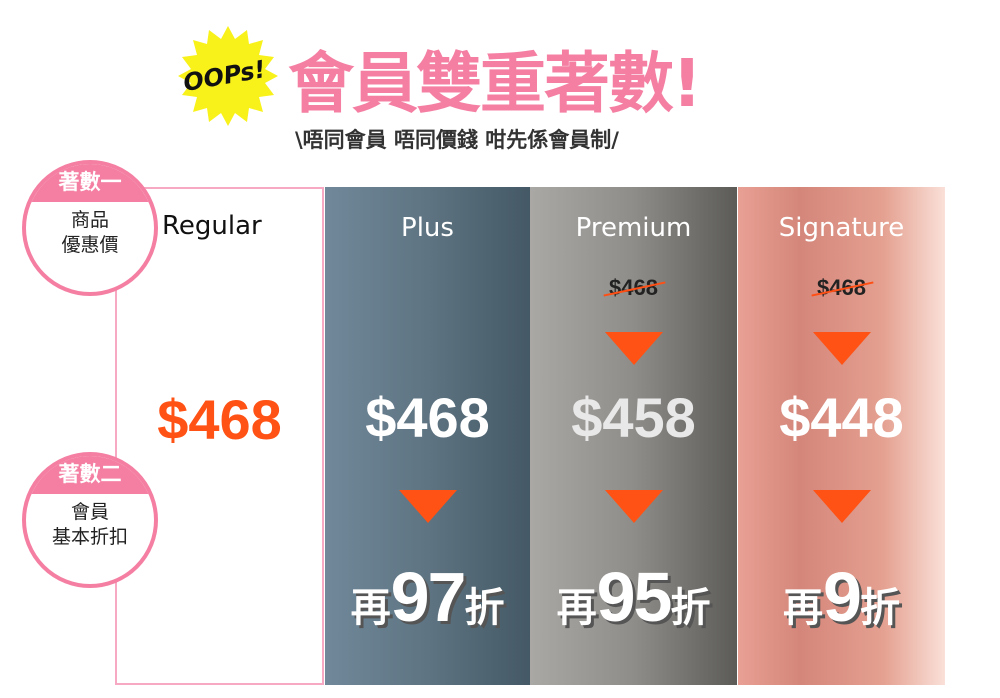 This screenshot has width=1000, height=698. What do you see at coordinates (633, 417) in the screenshot?
I see `tier-price: $458` at bounding box center [633, 417].